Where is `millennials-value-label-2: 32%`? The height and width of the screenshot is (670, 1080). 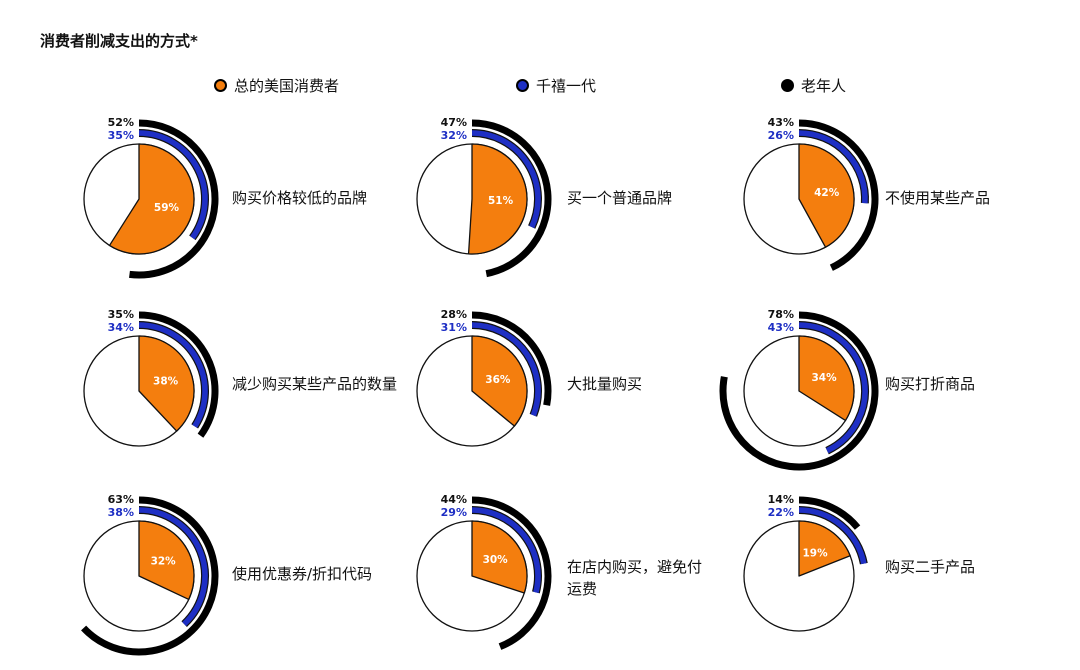
millennials-value-label-2: 32% is located at coordinates (454, 135).